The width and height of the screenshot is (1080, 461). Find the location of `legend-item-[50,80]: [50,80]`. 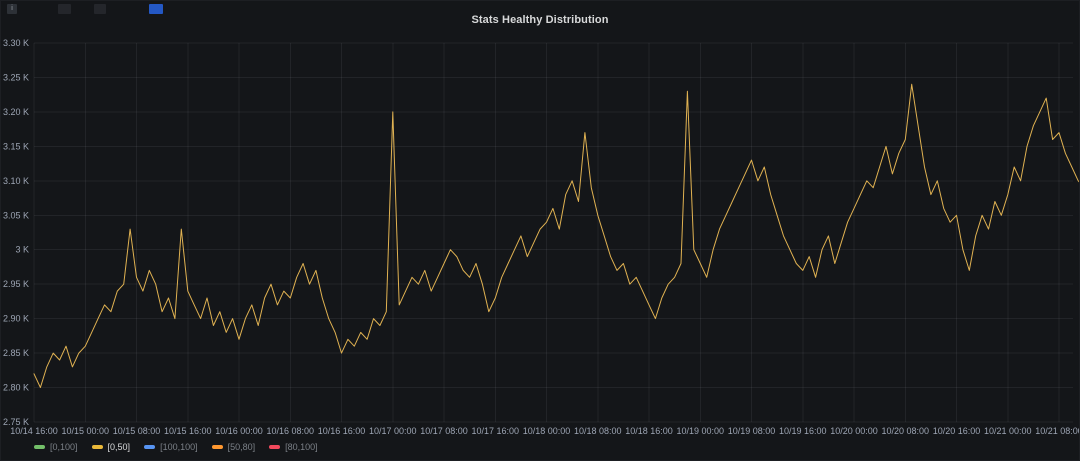

legend-item-[50,80]: [50,80] is located at coordinates (233, 447).